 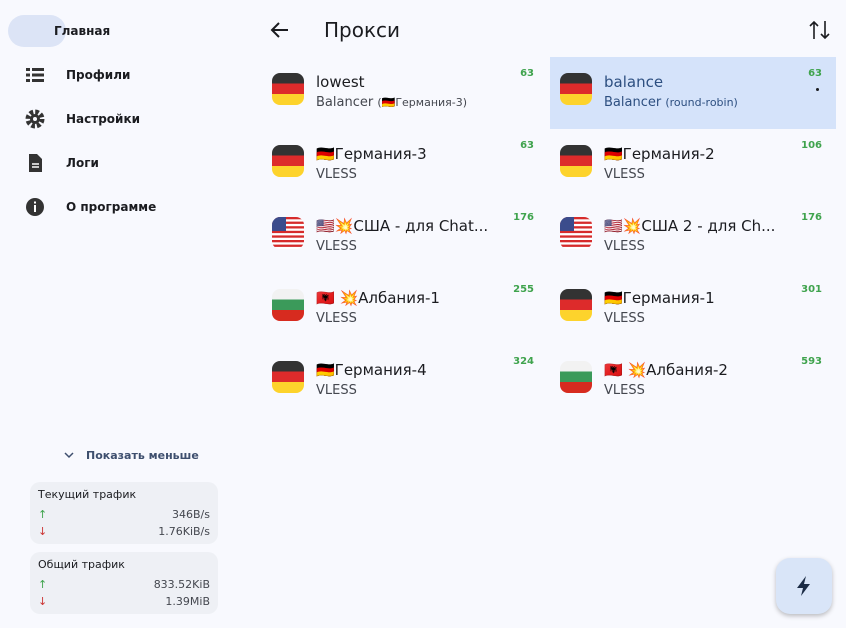 What do you see at coordinates (191, 514) in the screenshot?
I see `up: 346B/s` at bounding box center [191, 514].